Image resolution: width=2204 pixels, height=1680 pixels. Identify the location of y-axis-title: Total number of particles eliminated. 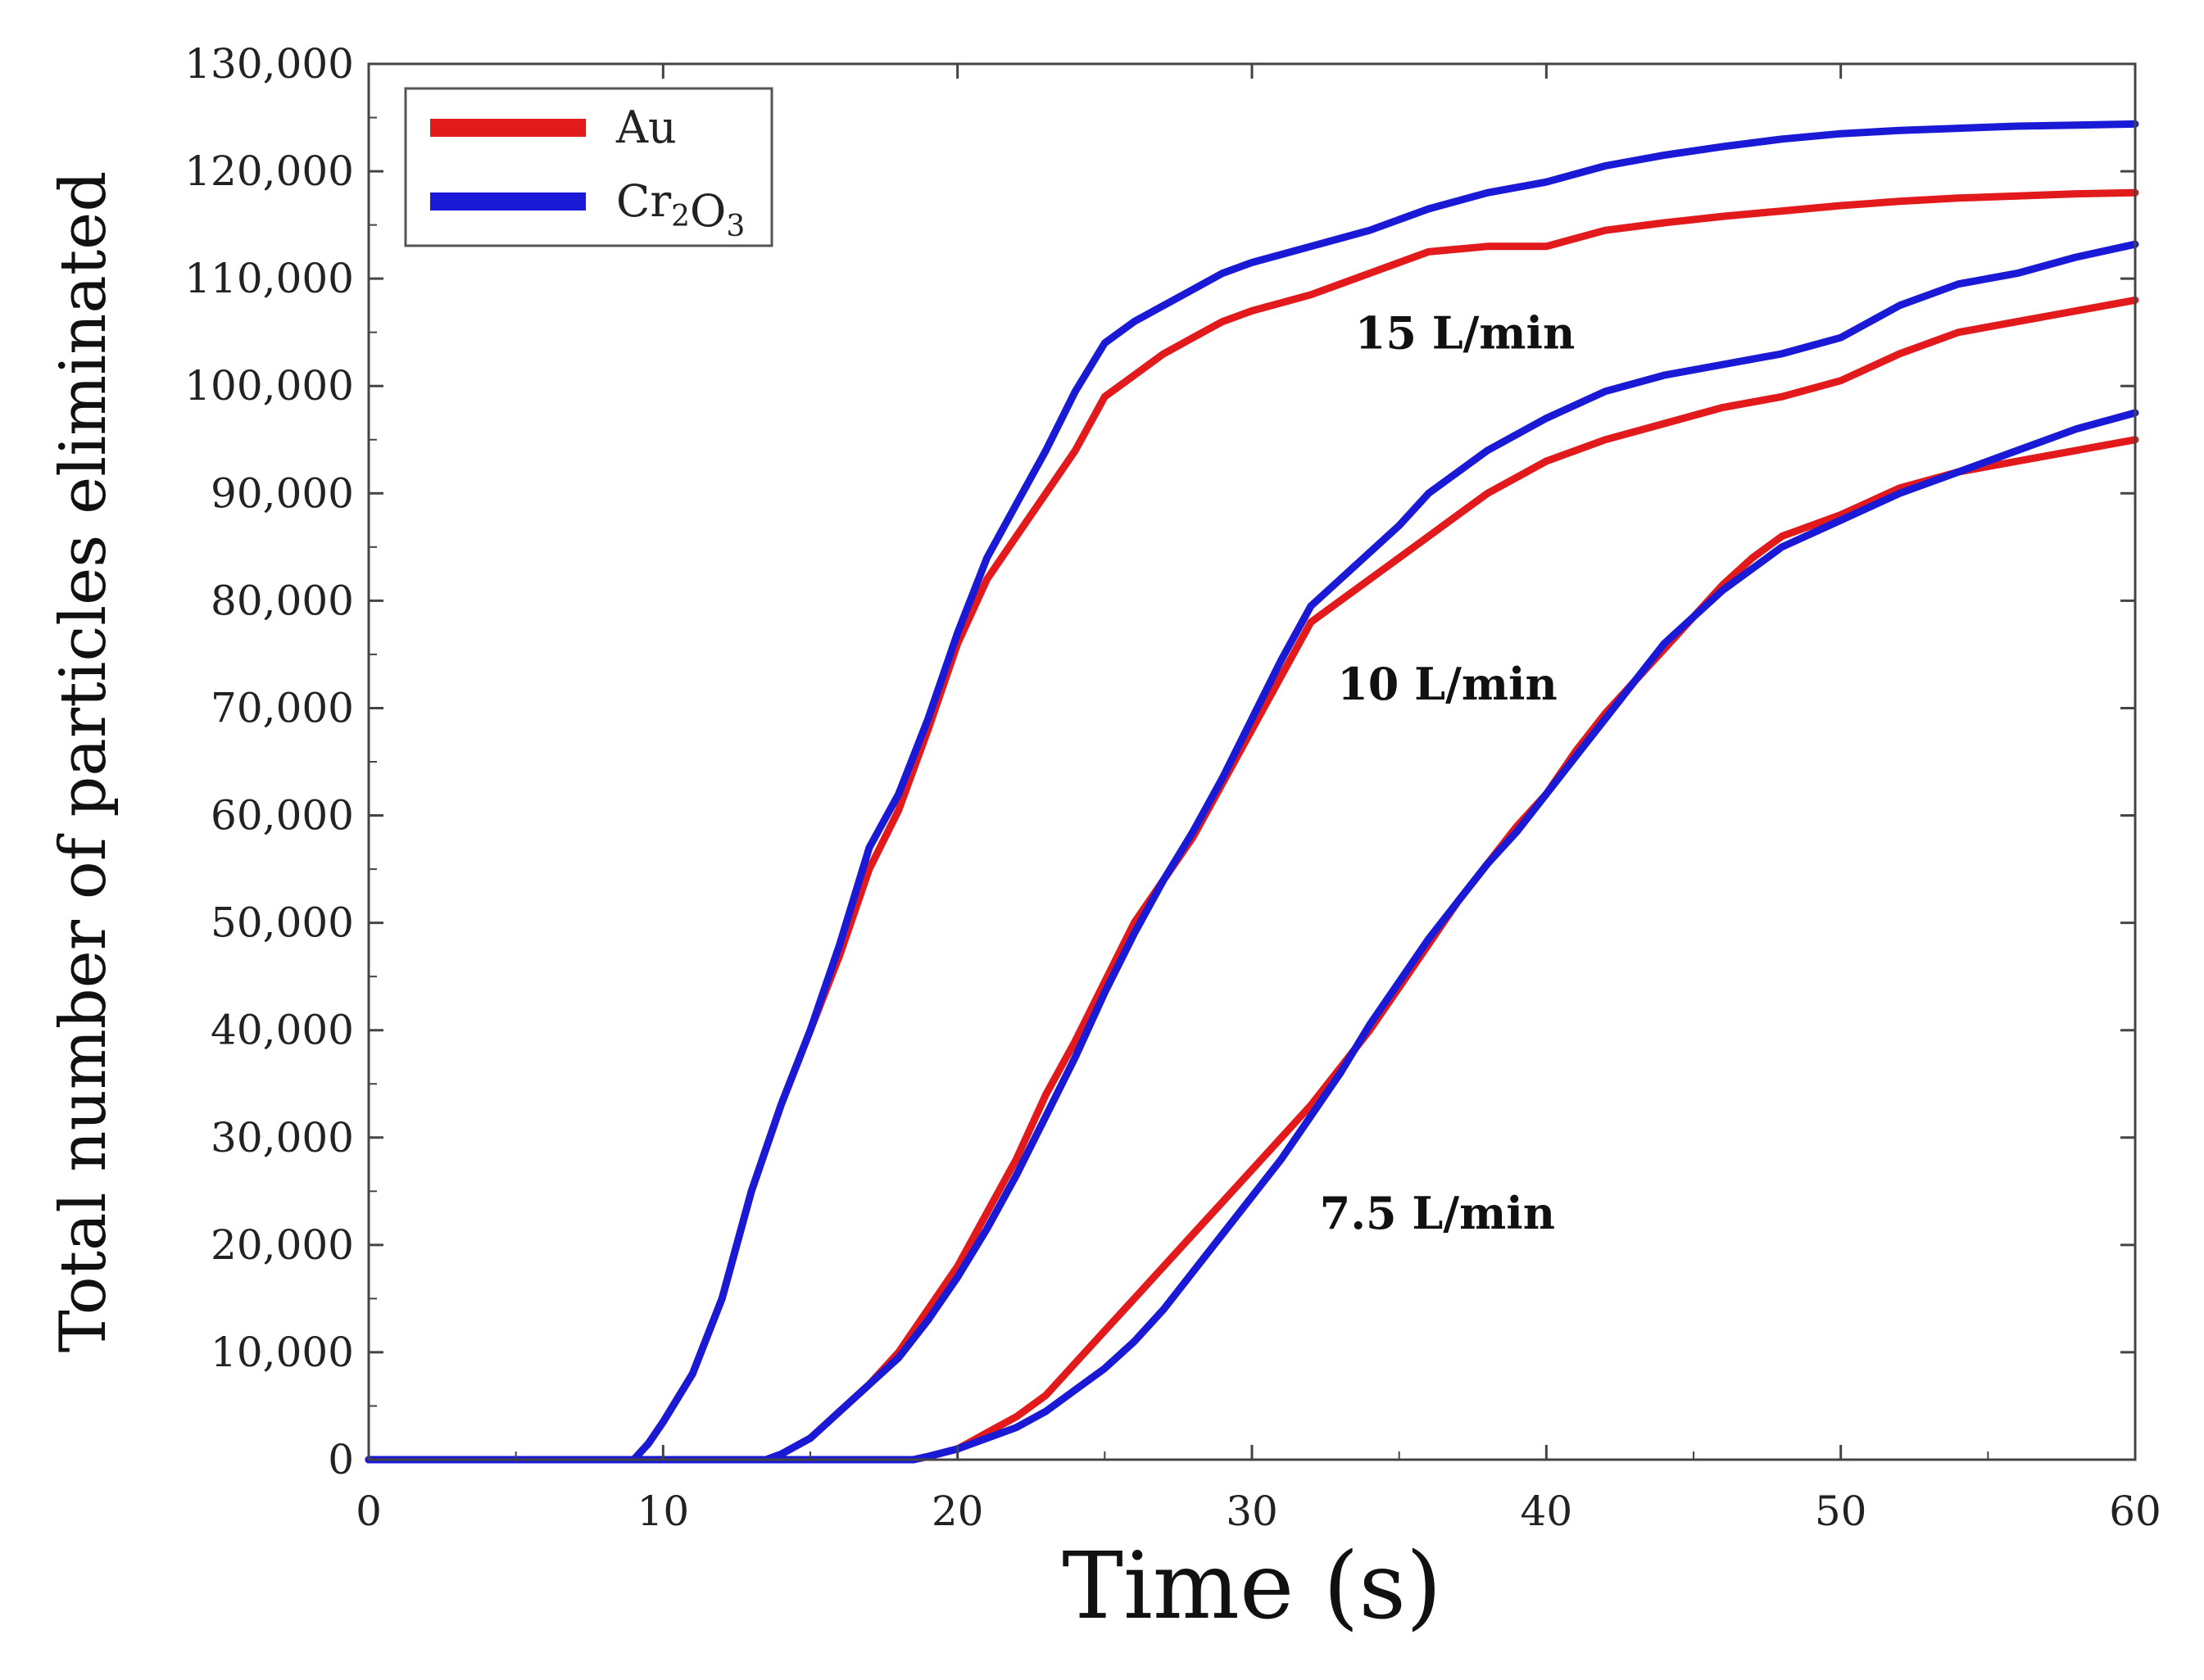
(84, 762).